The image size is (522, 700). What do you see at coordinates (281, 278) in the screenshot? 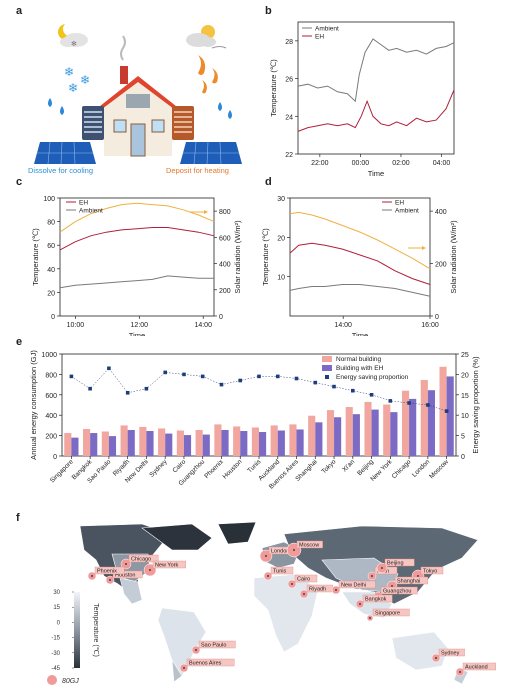
I see `y-tick-label: 10` at bounding box center [281, 278].